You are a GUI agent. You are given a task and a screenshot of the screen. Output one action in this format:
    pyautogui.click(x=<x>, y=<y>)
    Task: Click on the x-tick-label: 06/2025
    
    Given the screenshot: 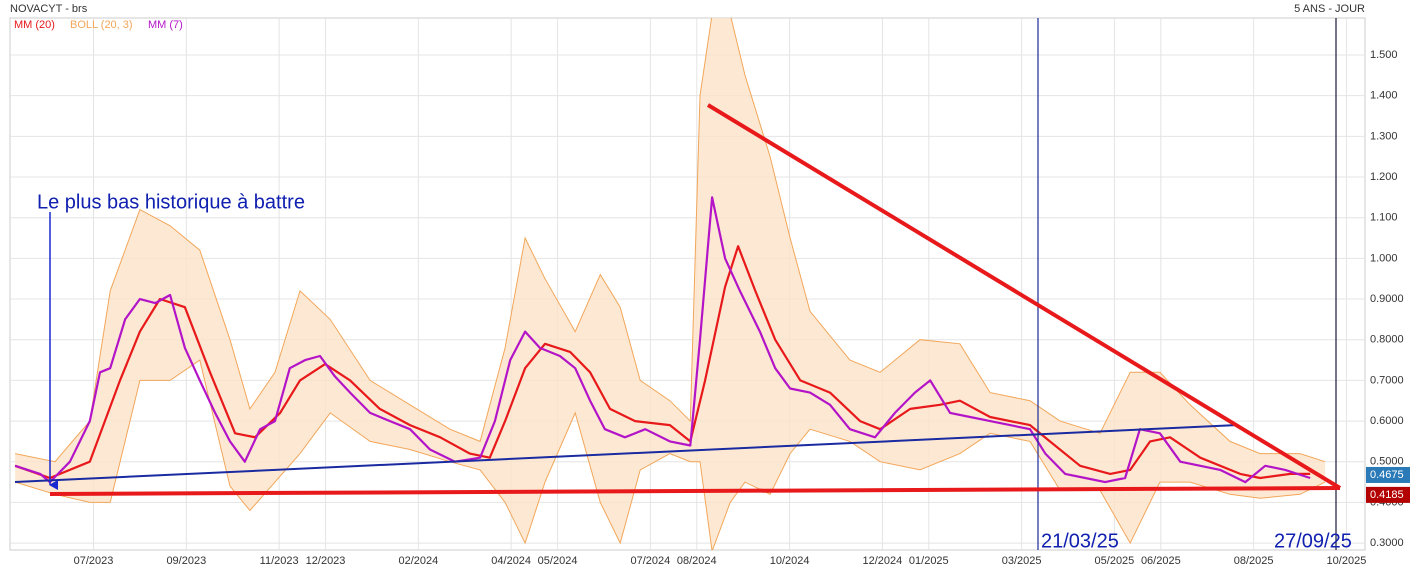 What is the action you would take?
    pyautogui.click(x=1161, y=561)
    